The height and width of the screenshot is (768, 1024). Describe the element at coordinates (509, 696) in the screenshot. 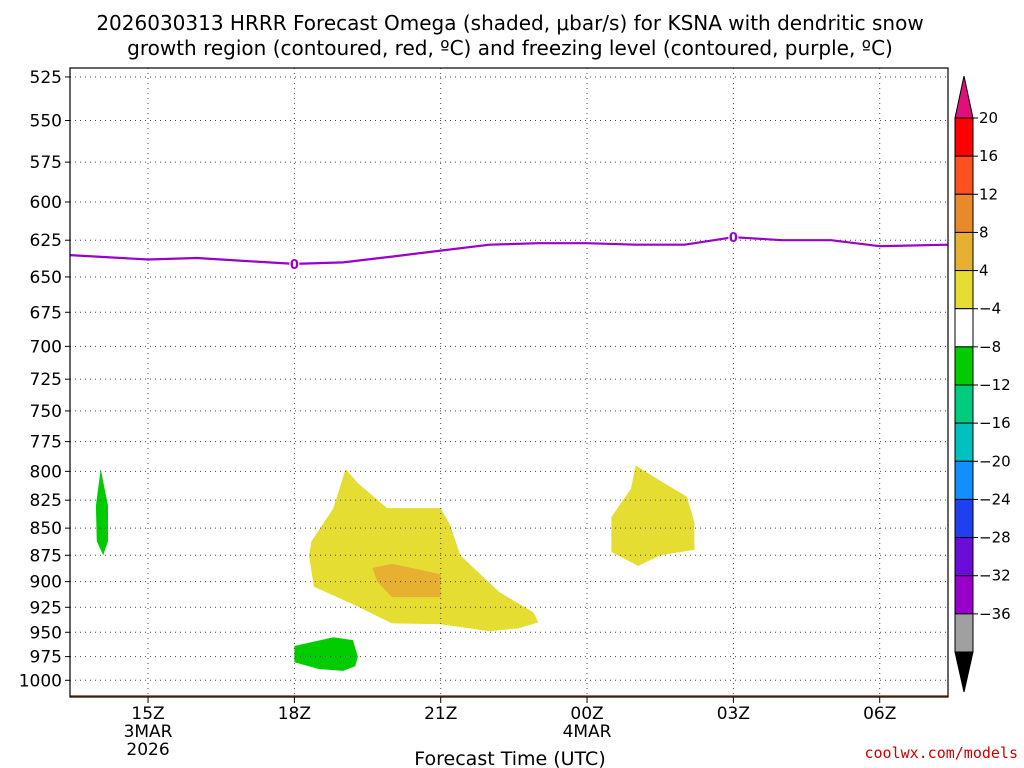

I see `terrain-strip` at that location.